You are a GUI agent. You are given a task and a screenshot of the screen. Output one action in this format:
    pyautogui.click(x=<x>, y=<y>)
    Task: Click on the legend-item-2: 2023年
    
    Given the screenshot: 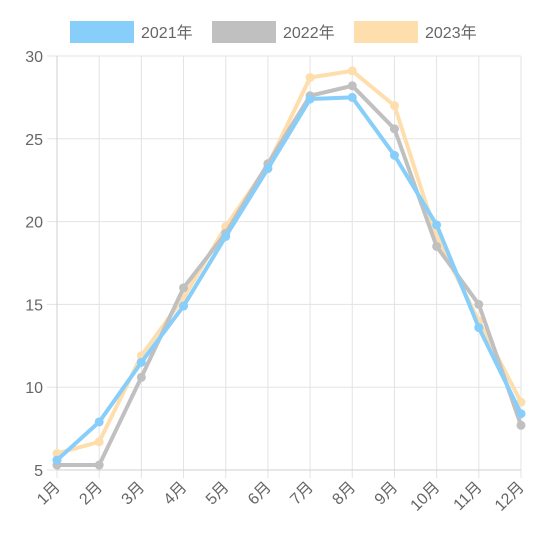 What is the action you would take?
    pyautogui.click(x=415, y=32)
    